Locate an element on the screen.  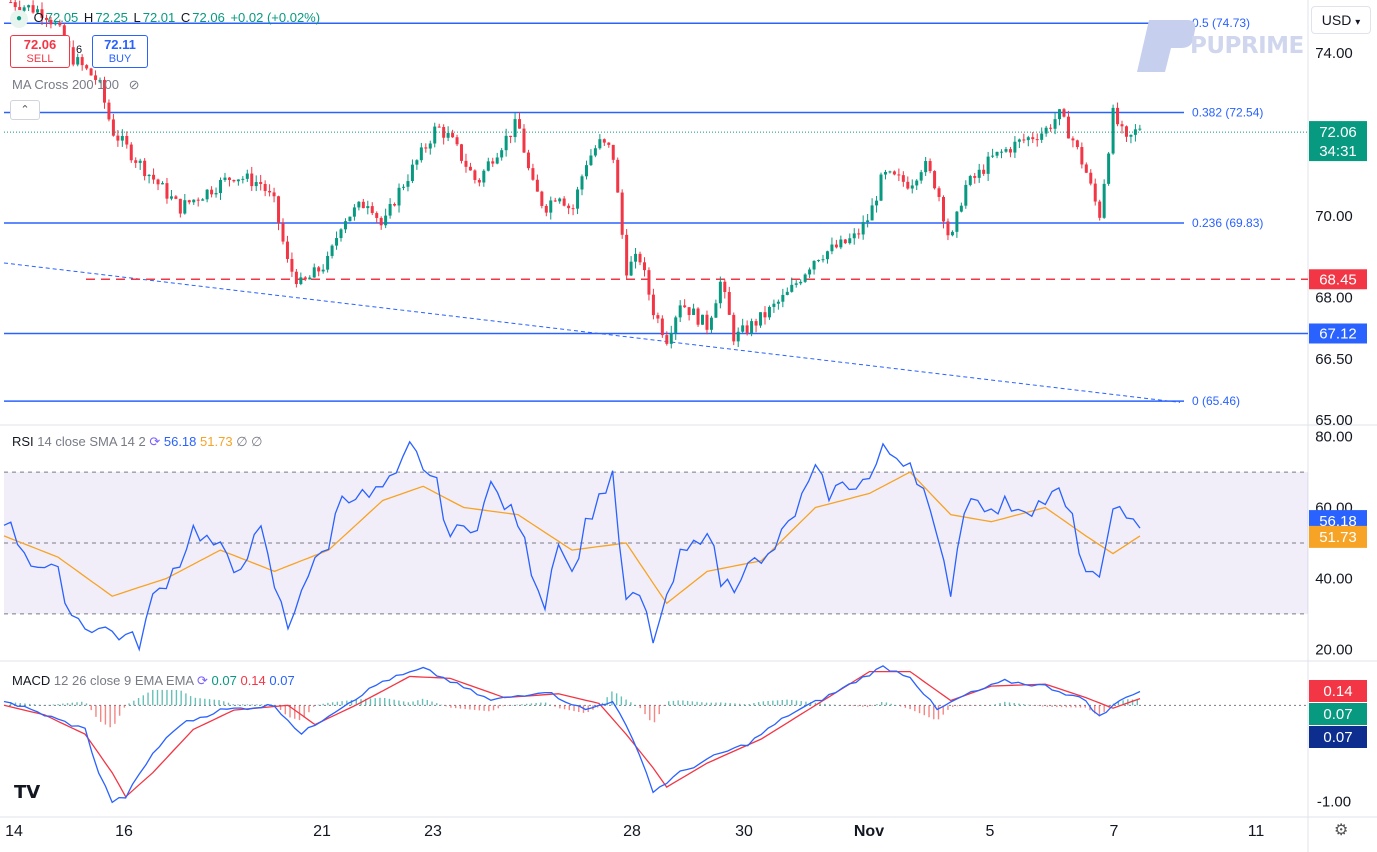
price-level-tag is located at coordinates (1338, 333).